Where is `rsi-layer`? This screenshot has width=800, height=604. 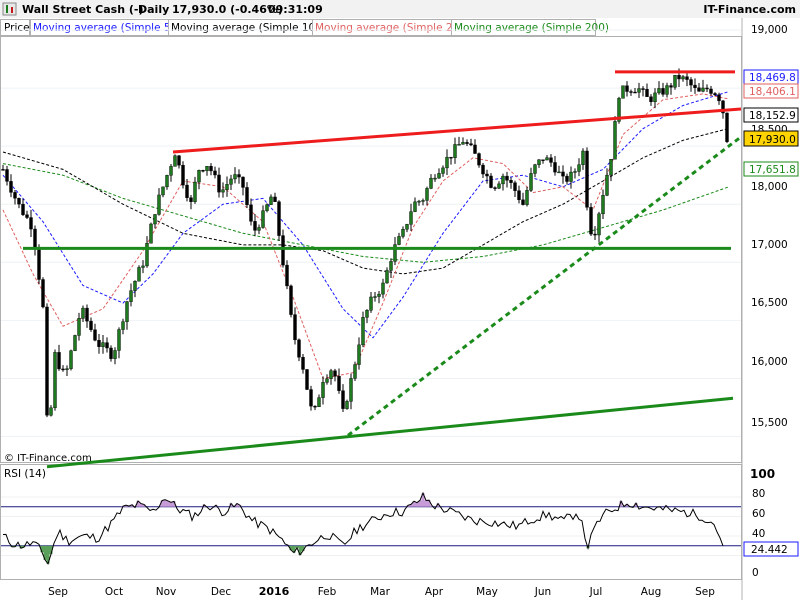 rsi-layer is located at coordinates (371, 528).